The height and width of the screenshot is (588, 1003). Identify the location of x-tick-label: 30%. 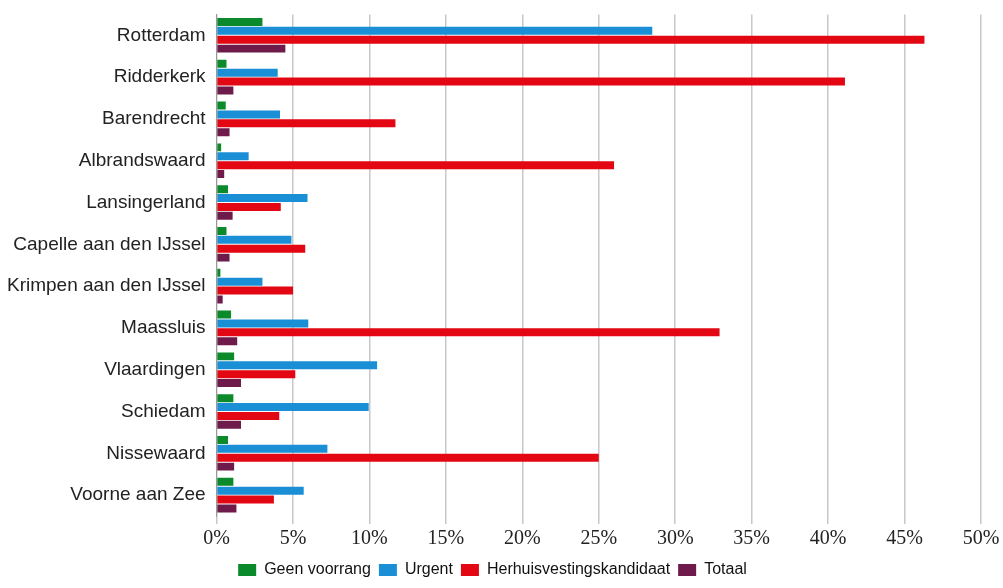
(675, 537).